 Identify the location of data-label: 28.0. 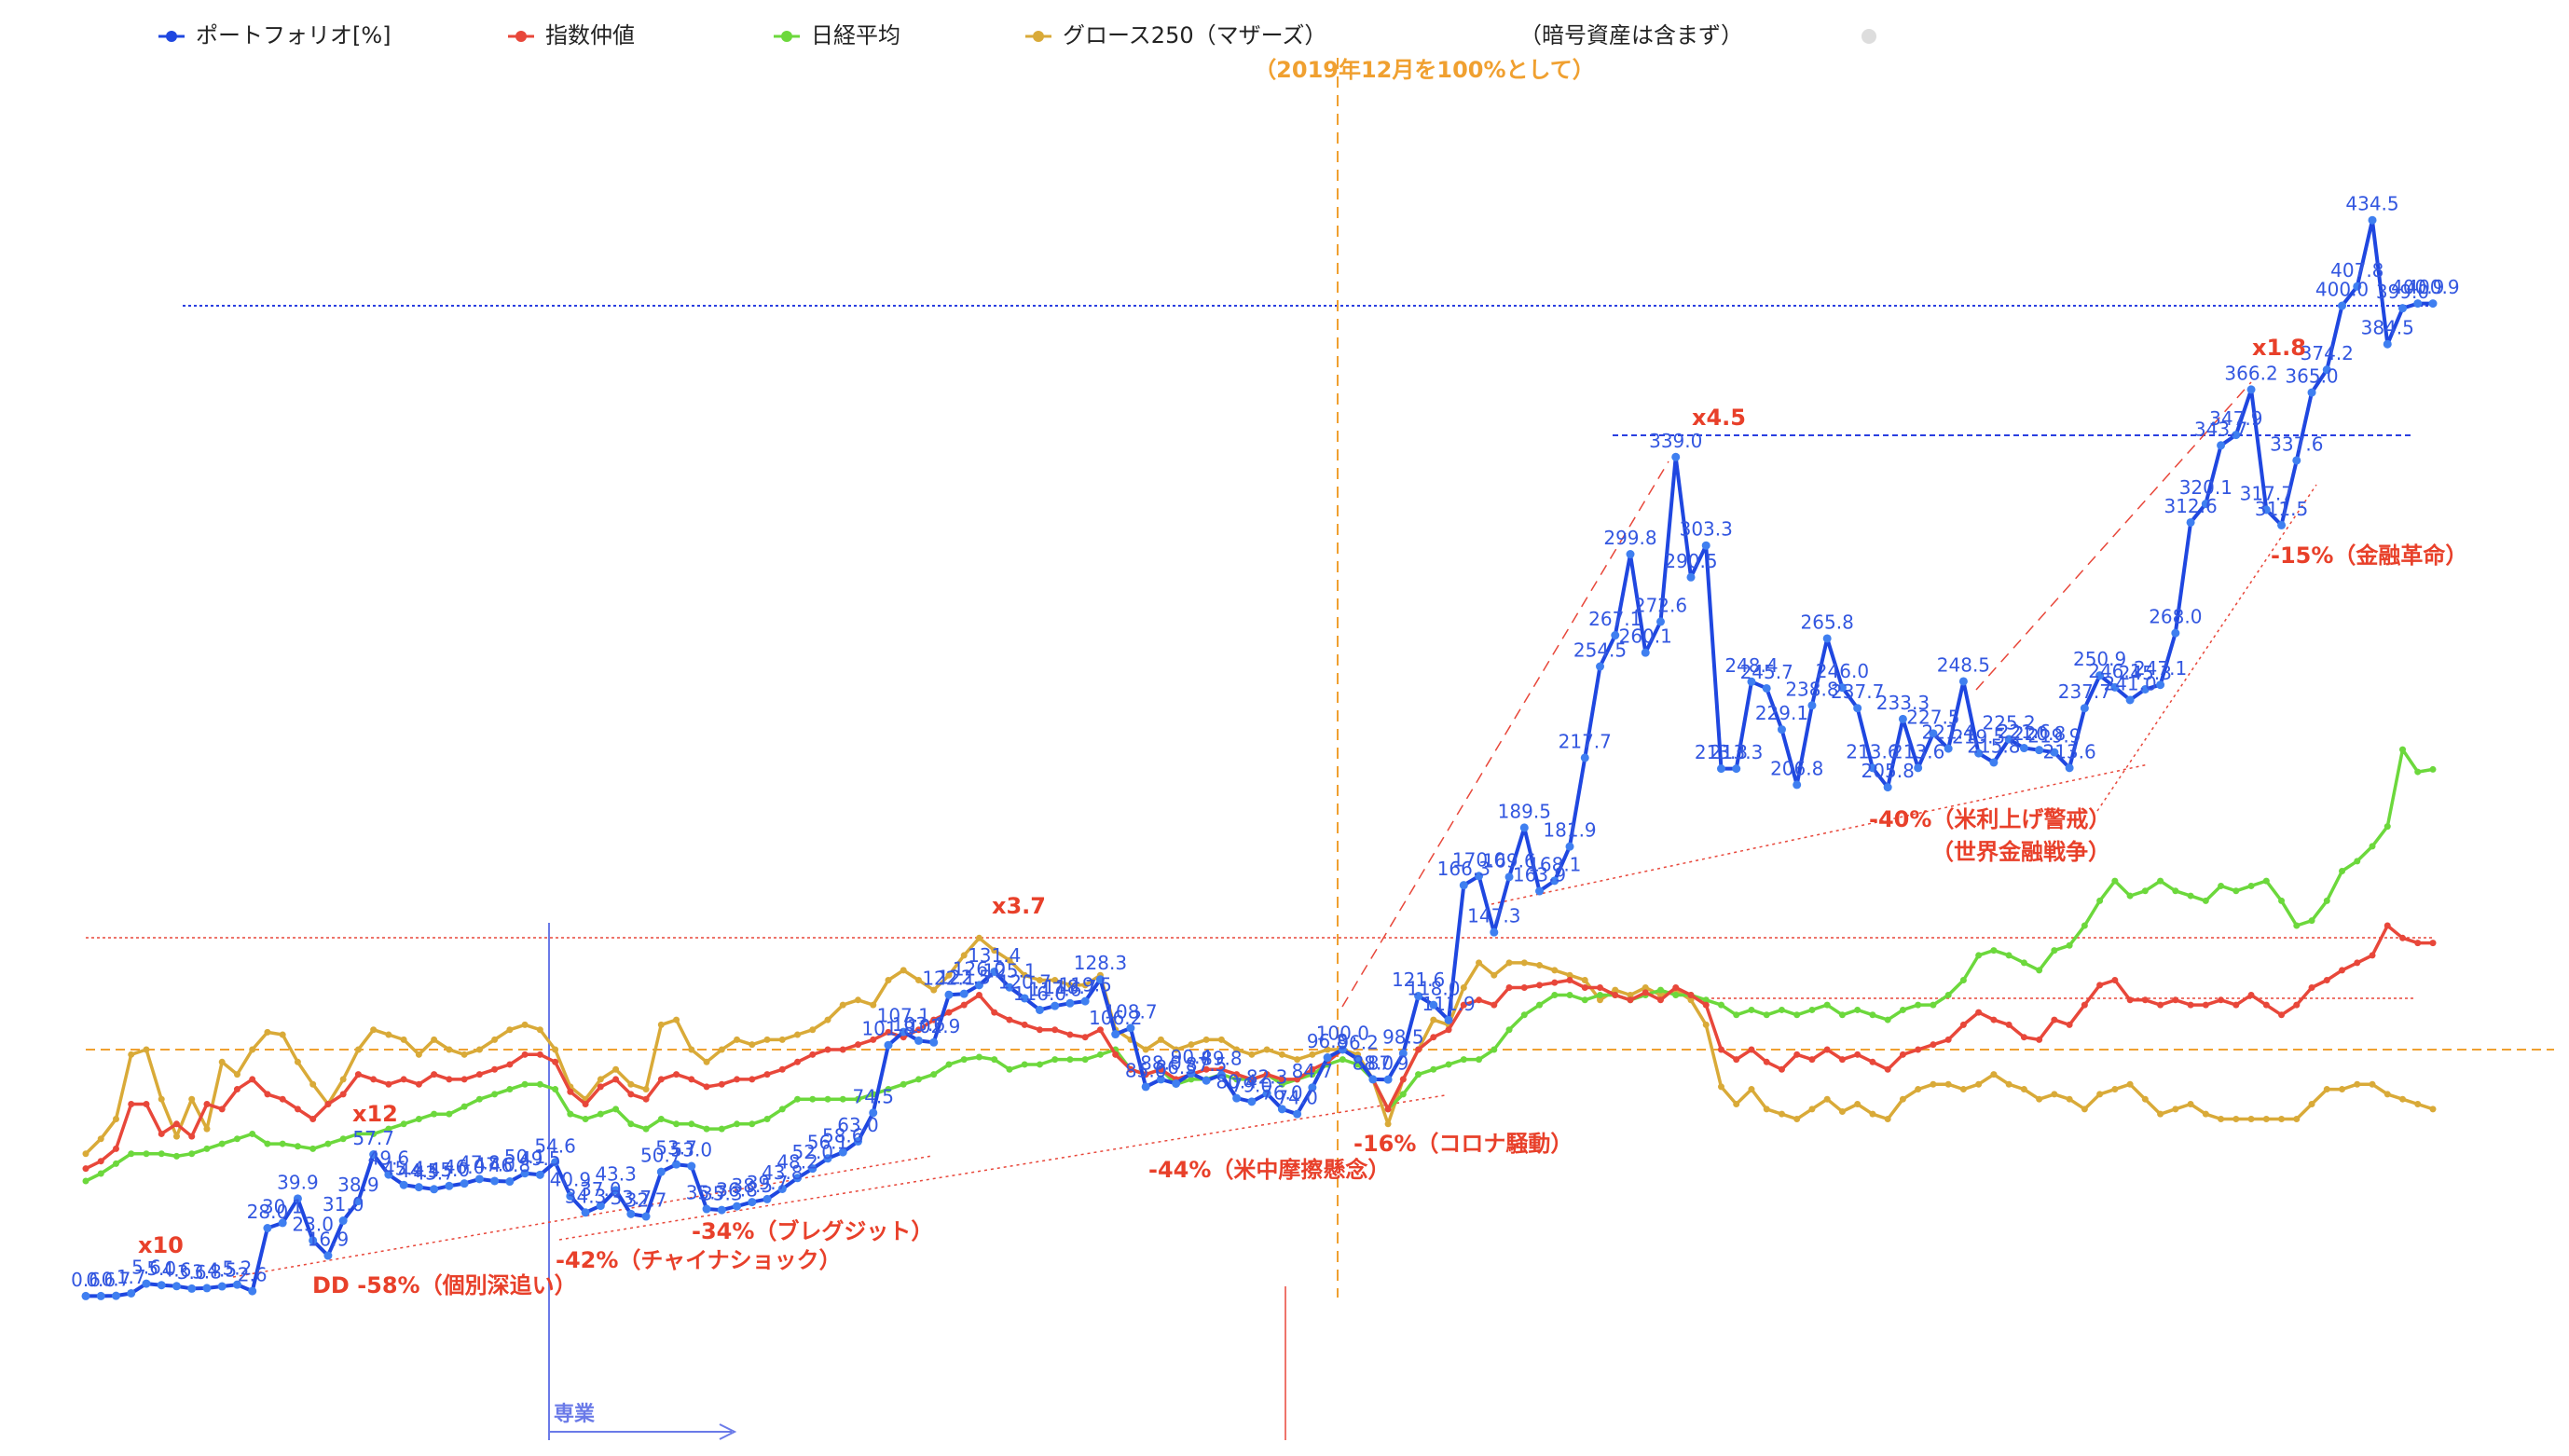
(268, 1212).